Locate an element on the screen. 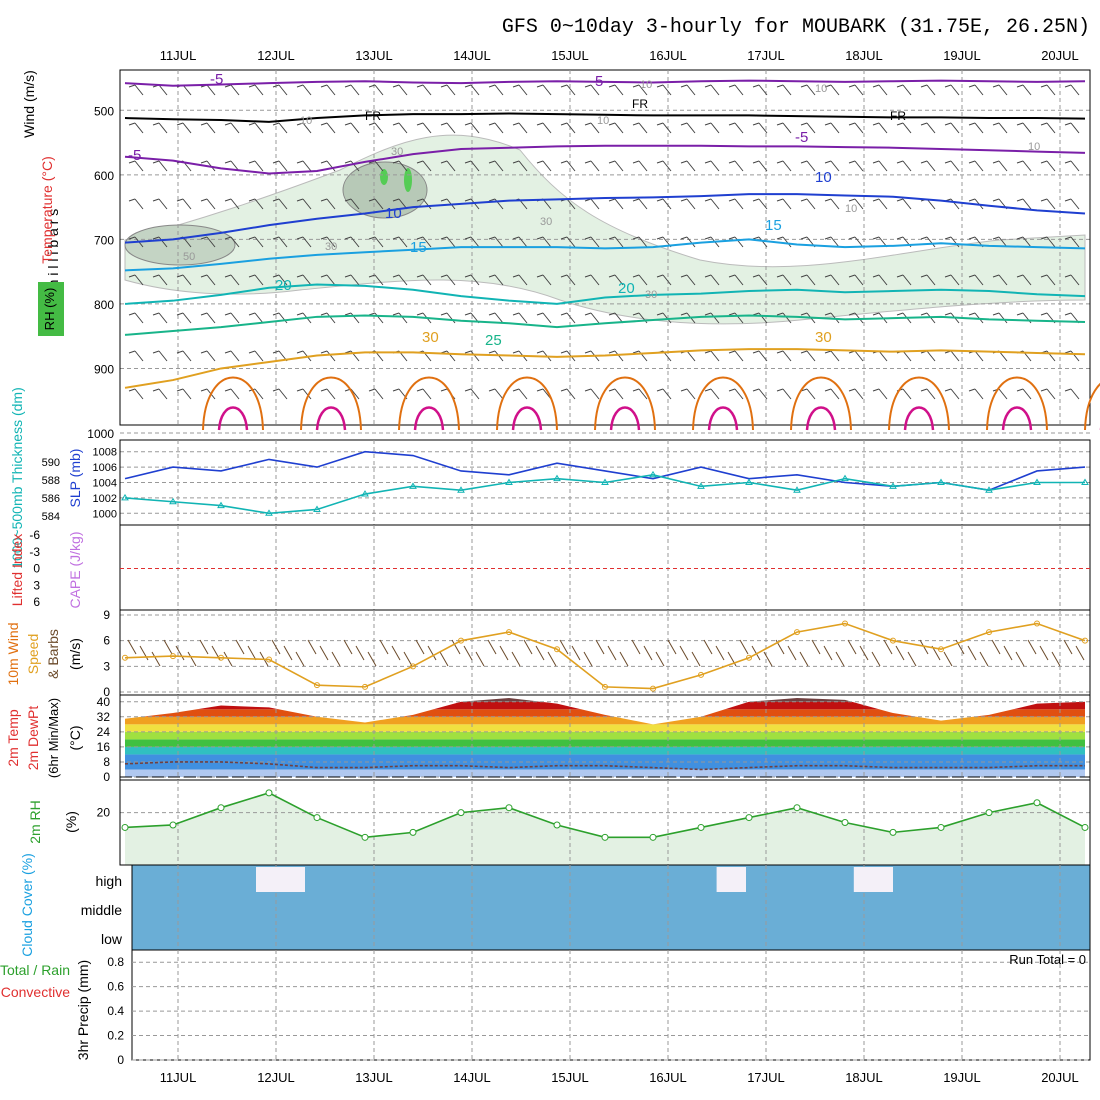  cloud-level-label: middle is located at coordinates (101, 910).